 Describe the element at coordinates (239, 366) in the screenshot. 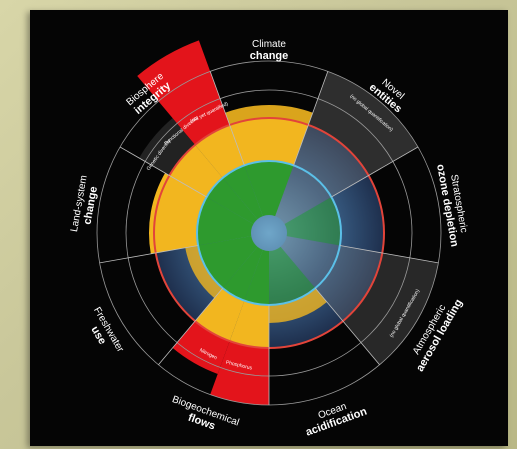

I see `sublabel-5-0: Phosphorus` at that location.